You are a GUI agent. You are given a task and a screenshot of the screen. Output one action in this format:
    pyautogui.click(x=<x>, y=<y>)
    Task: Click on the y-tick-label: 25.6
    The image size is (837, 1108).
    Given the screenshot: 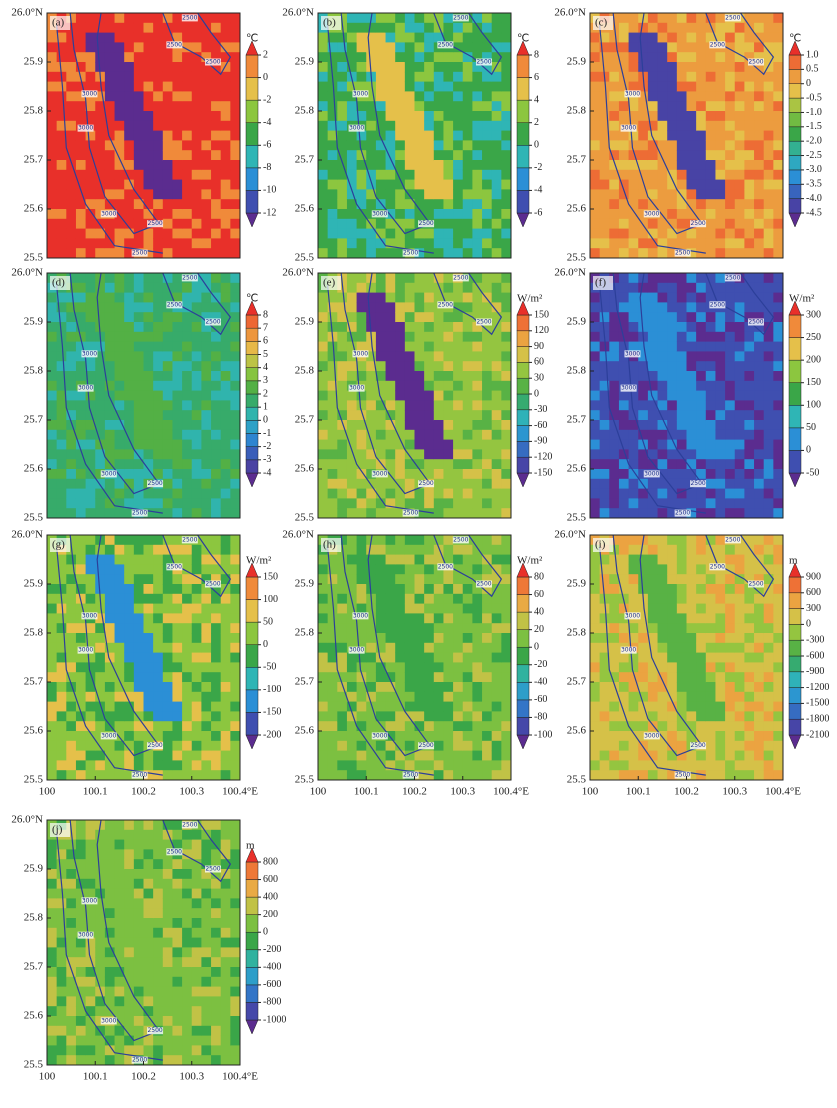 What is the action you would take?
    pyautogui.click(x=34, y=469)
    